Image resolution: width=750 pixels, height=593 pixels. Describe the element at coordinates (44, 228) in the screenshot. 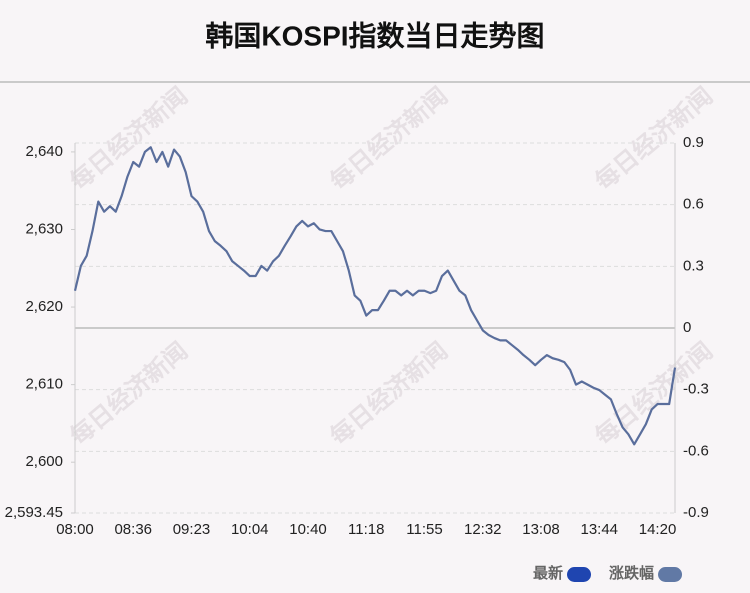

I see `y-tick-label: 2,630` at that location.